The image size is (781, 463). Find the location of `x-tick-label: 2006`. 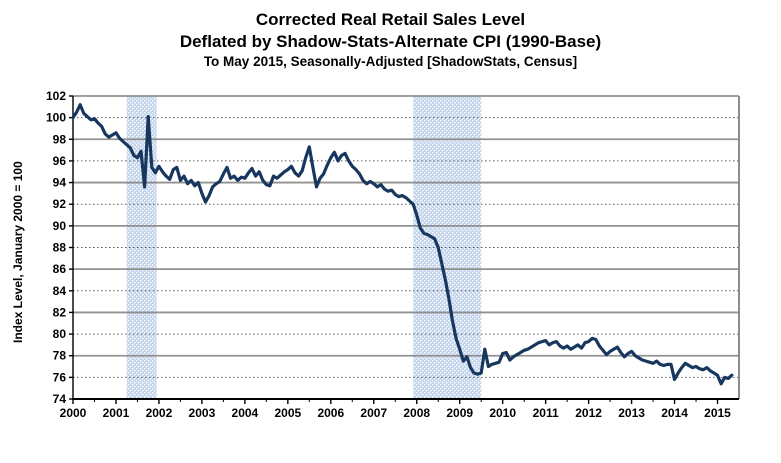

x-tick-label: 2006 is located at coordinates (330, 413).